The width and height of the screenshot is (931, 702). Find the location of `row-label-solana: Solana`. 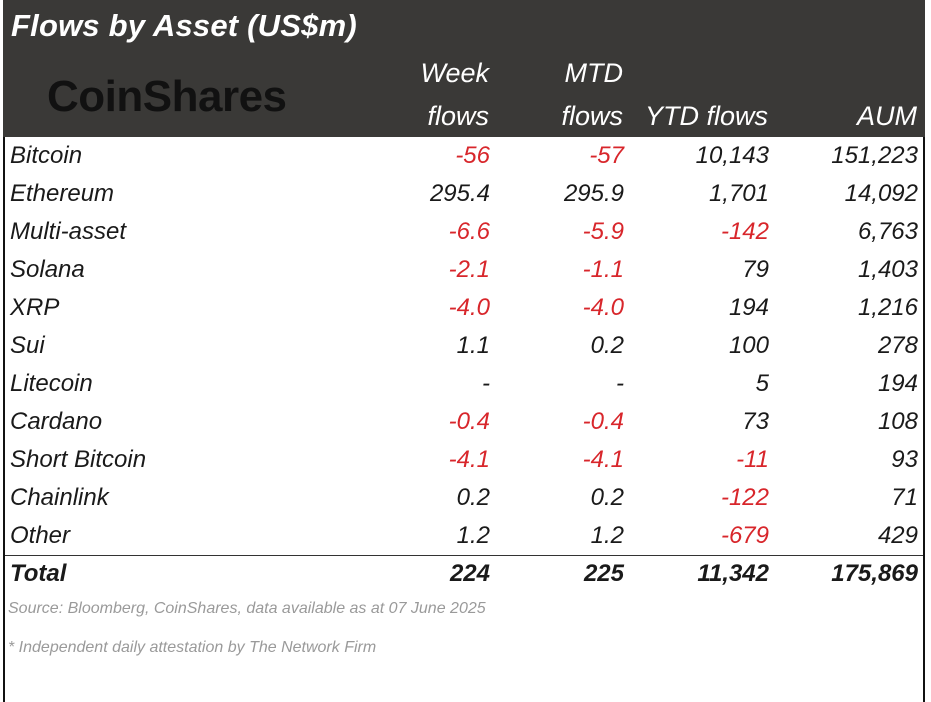

row-label-solana: Solana is located at coordinates (47, 269).